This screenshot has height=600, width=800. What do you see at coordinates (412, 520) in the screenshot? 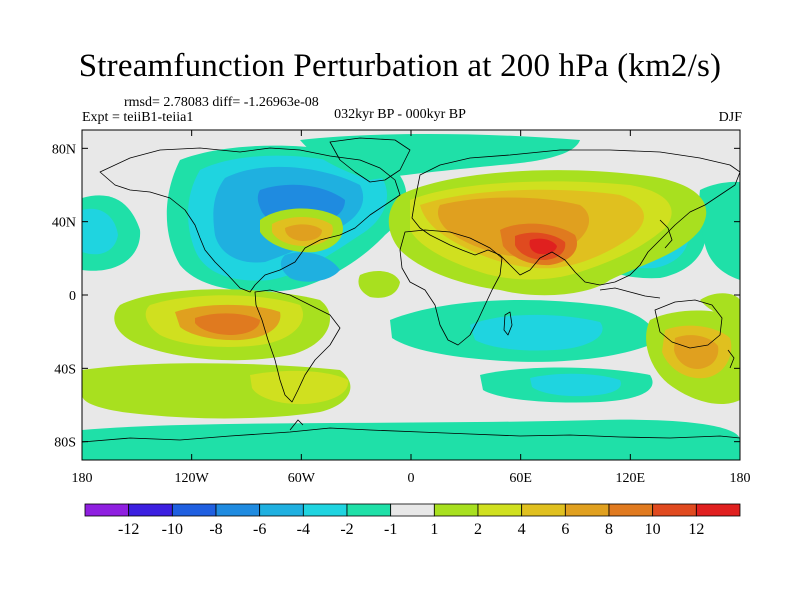
I see `colorbar: -12 -10 -8 -6 -4 -2 -1 1 2 4 6 8 10 12` at bounding box center [412, 520].